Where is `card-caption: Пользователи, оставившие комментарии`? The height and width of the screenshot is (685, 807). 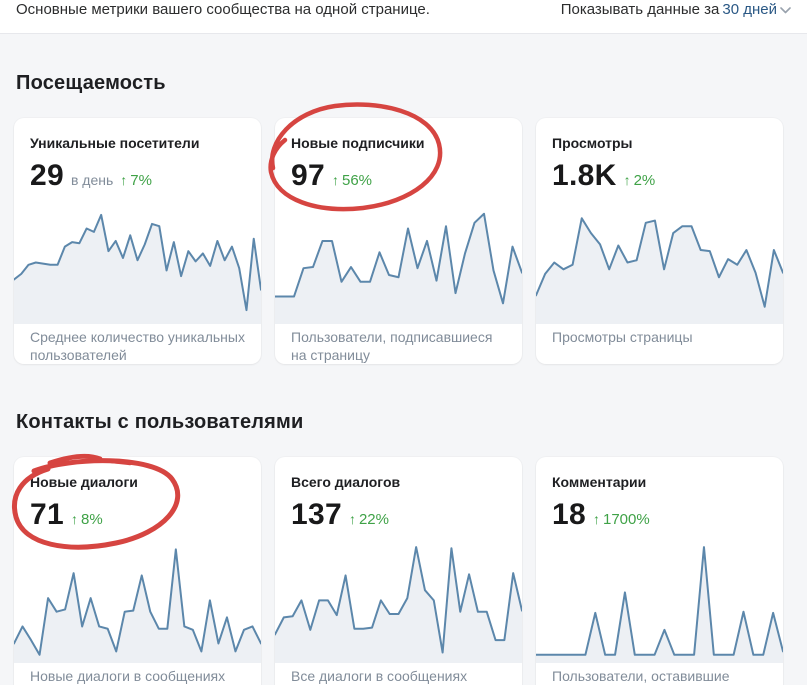 card-caption: Пользователи, оставившие комментарии is located at coordinates (641, 676).